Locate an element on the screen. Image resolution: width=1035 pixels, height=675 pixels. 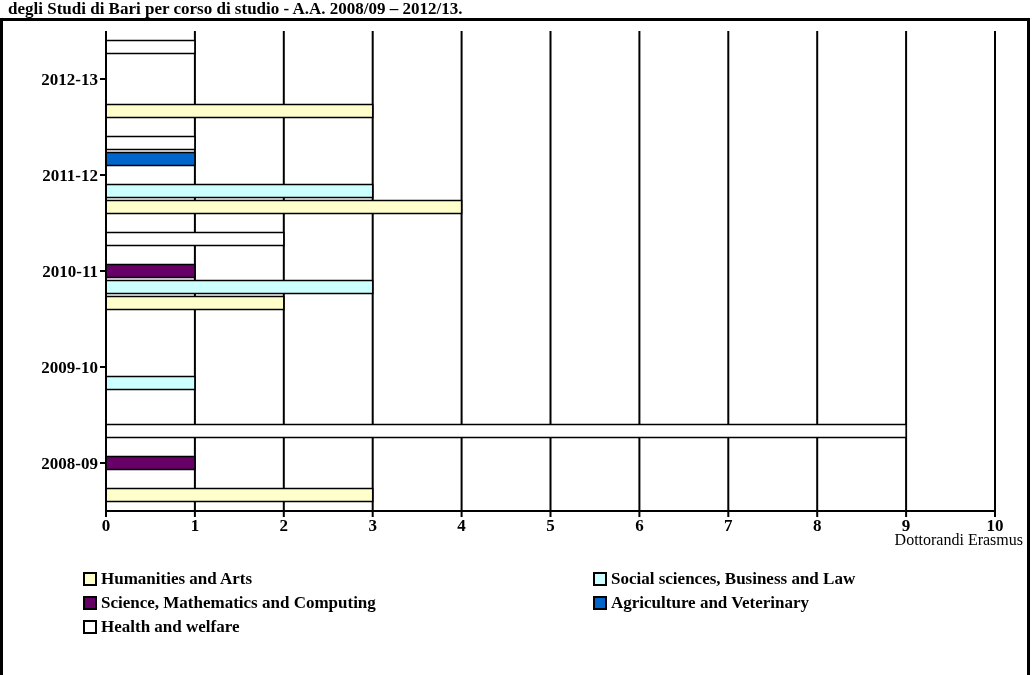
x-tick-label: 7 is located at coordinates (729, 526).